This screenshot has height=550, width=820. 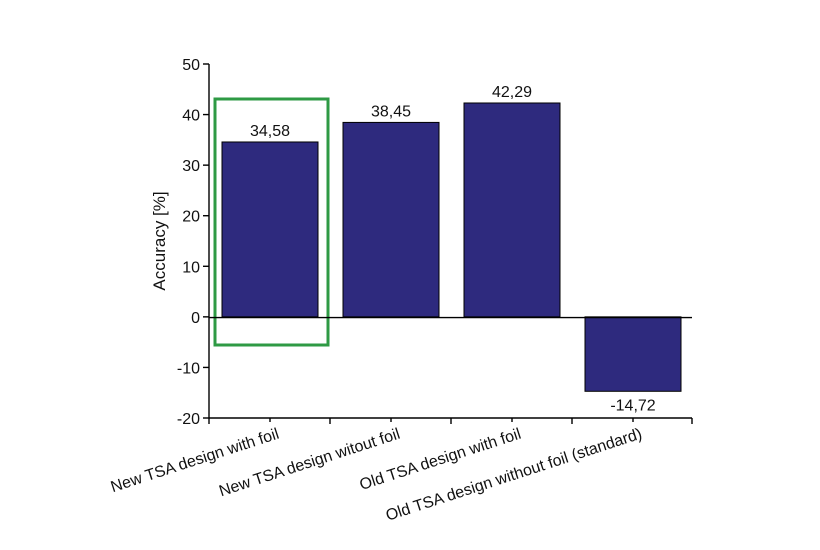 What do you see at coordinates (188, 368) in the screenshot?
I see `y-tick-label: -10` at bounding box center [188, 368].